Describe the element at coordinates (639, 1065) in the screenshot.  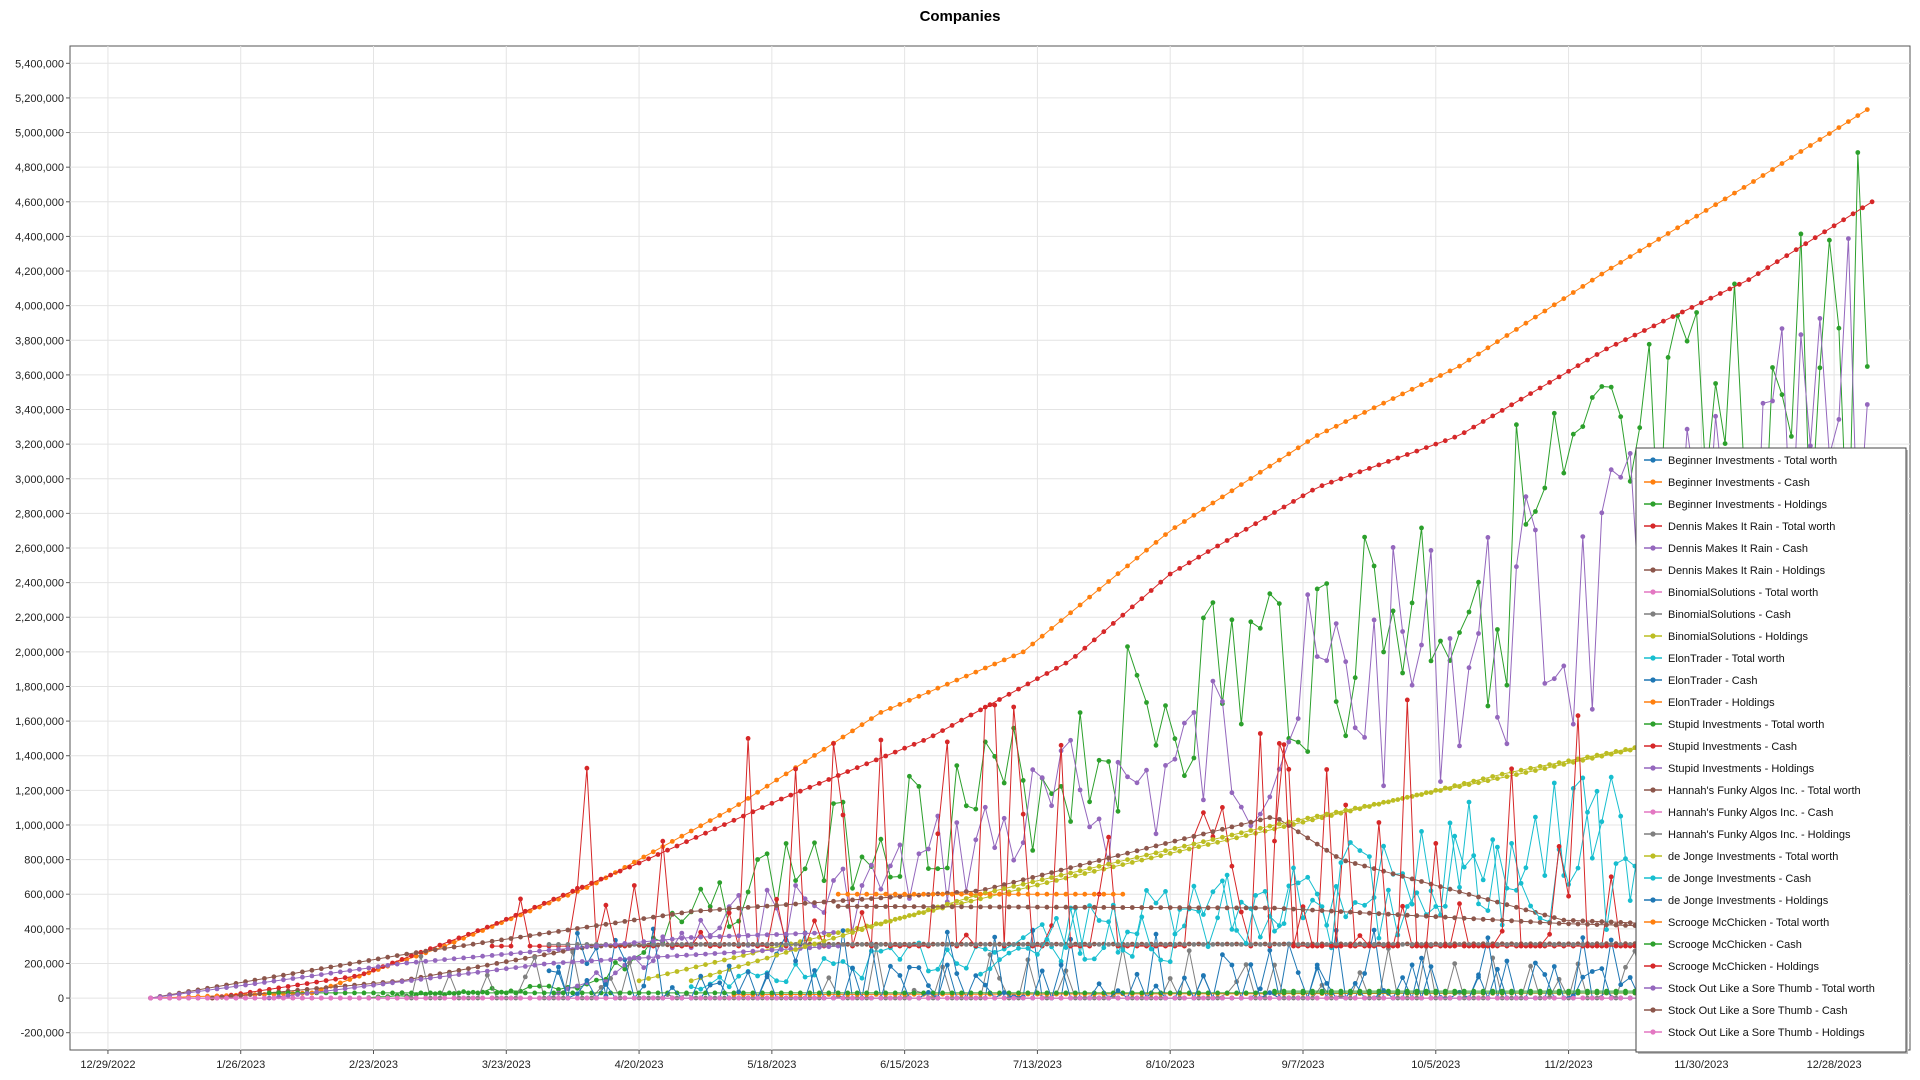
I see `x-tick-label: 4/20/2023` at that location.